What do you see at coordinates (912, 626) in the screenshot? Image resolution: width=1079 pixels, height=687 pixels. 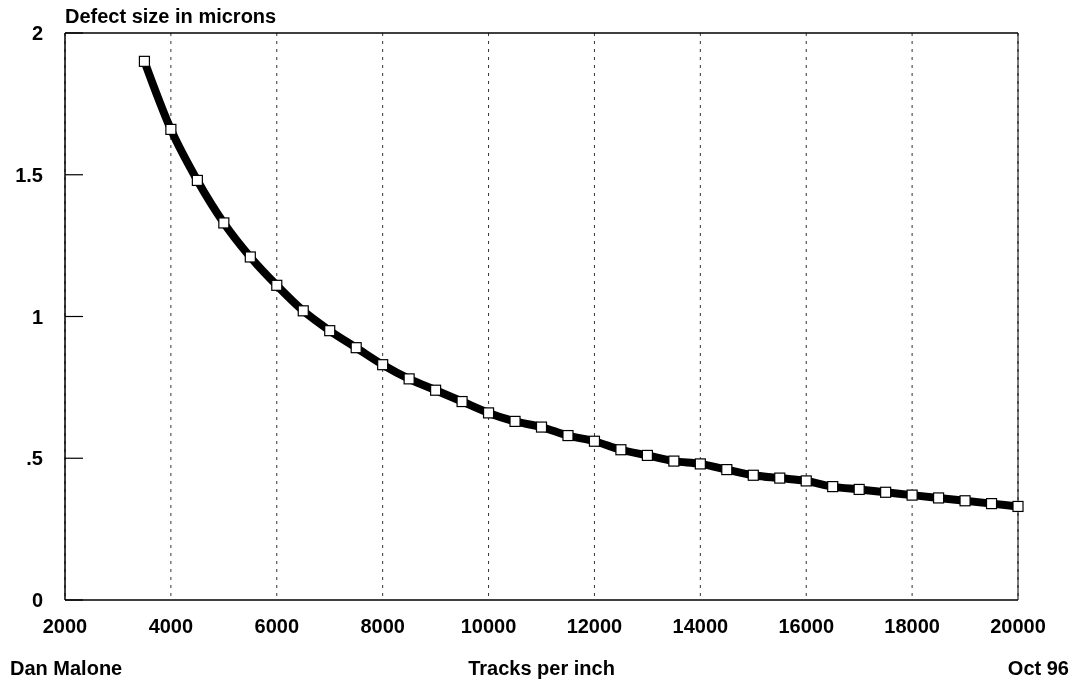 I see `x-tick-label: 18000` at bounding box center [912, 626].